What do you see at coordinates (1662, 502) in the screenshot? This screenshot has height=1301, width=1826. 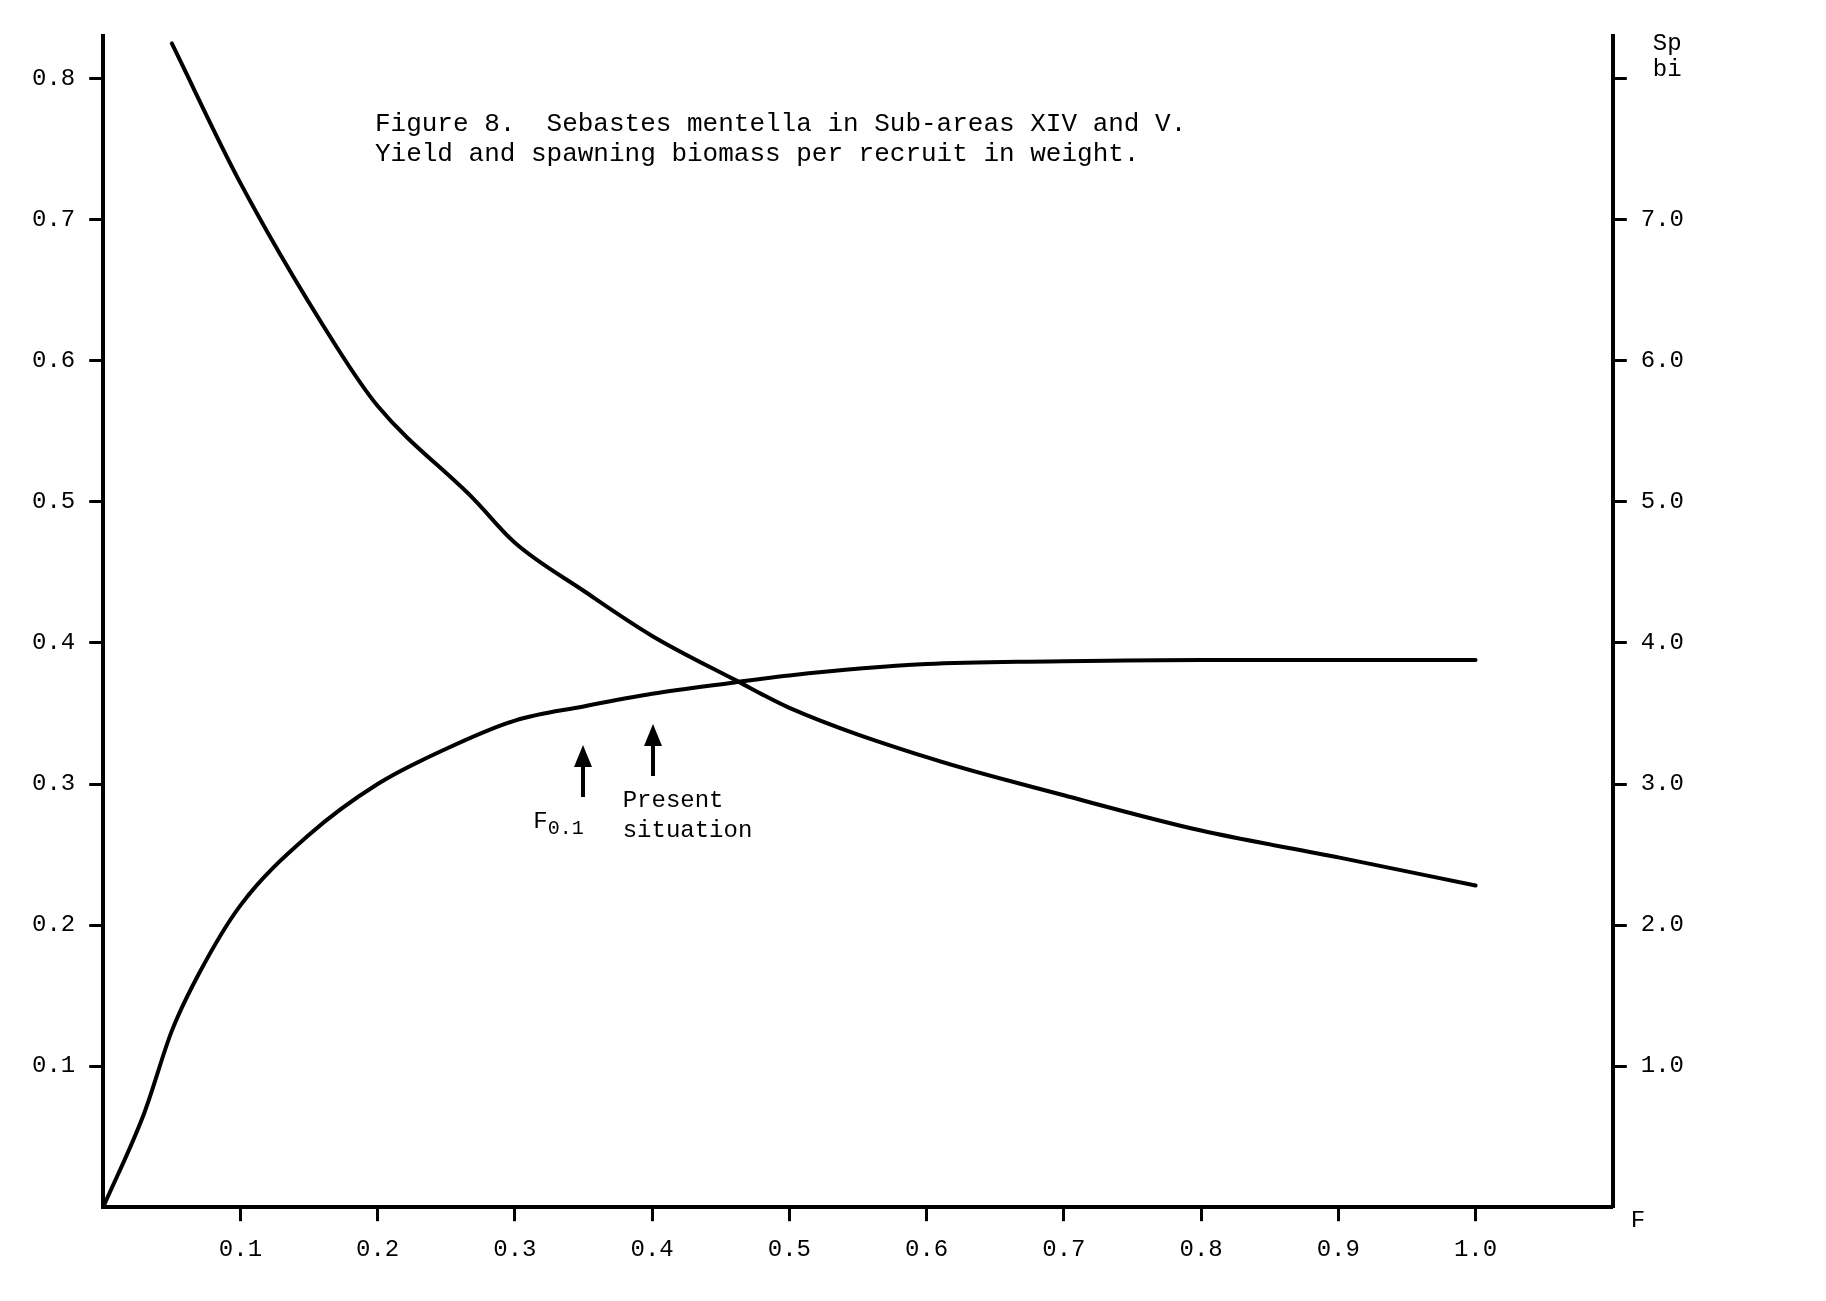 I see `y2-tick-label: 5.0` at bounding box center [1662, 502].